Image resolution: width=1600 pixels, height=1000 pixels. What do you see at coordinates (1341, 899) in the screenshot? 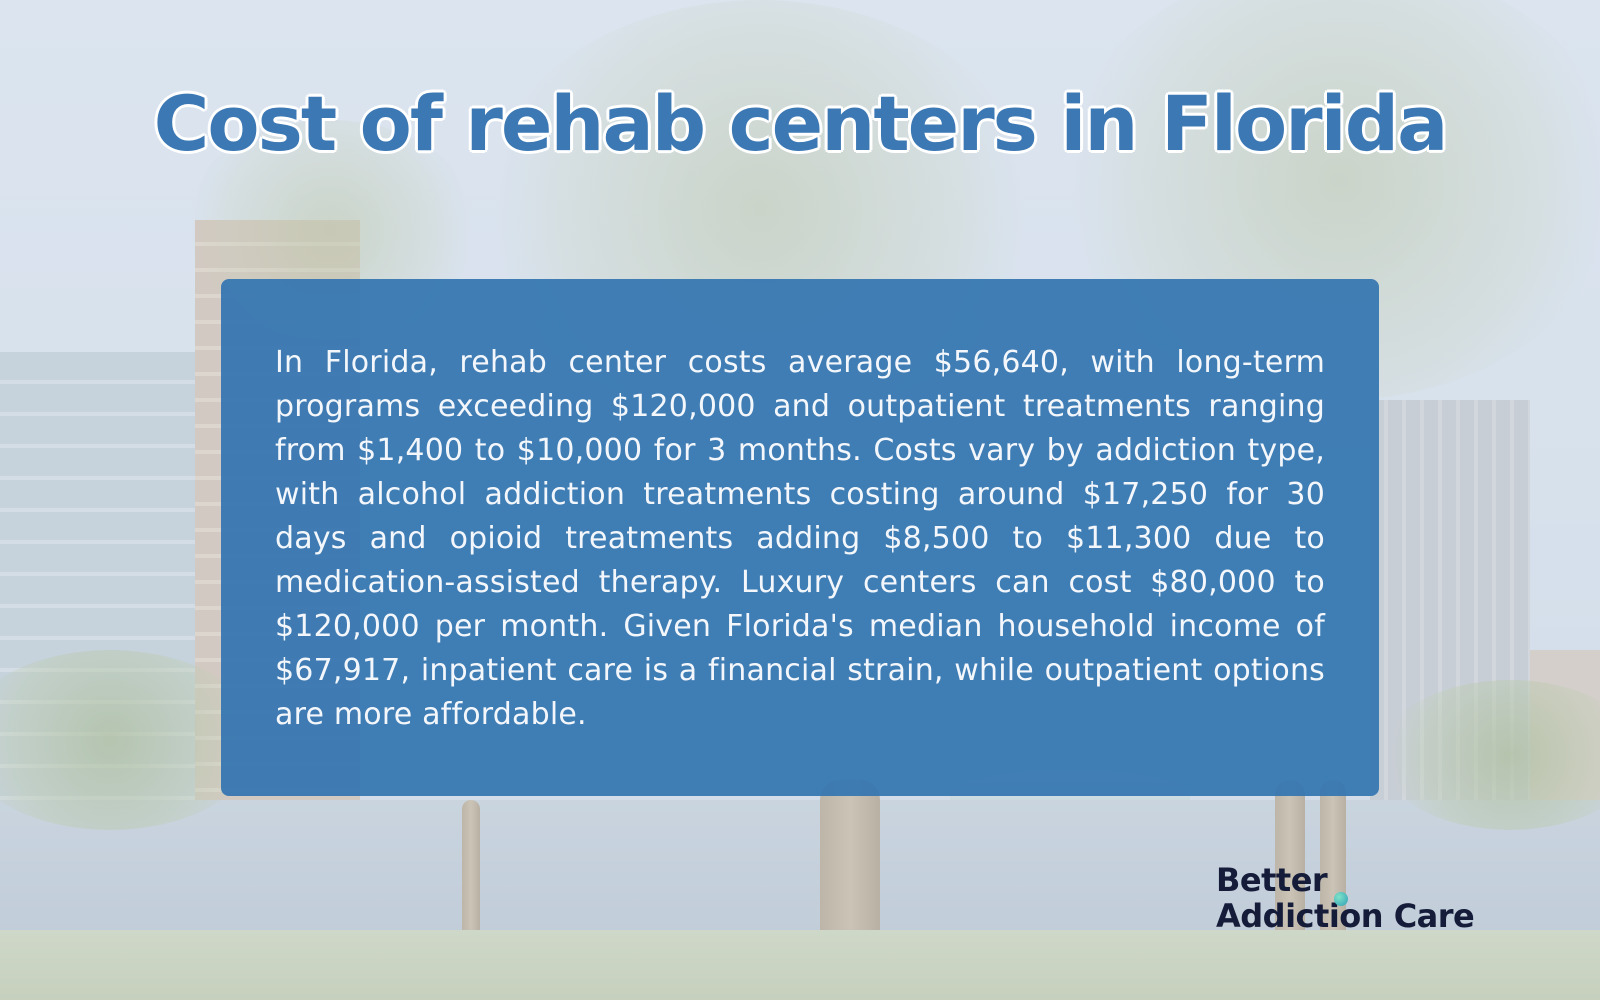
I see `logo-accent-icon` at bounding box center [1341, 899].